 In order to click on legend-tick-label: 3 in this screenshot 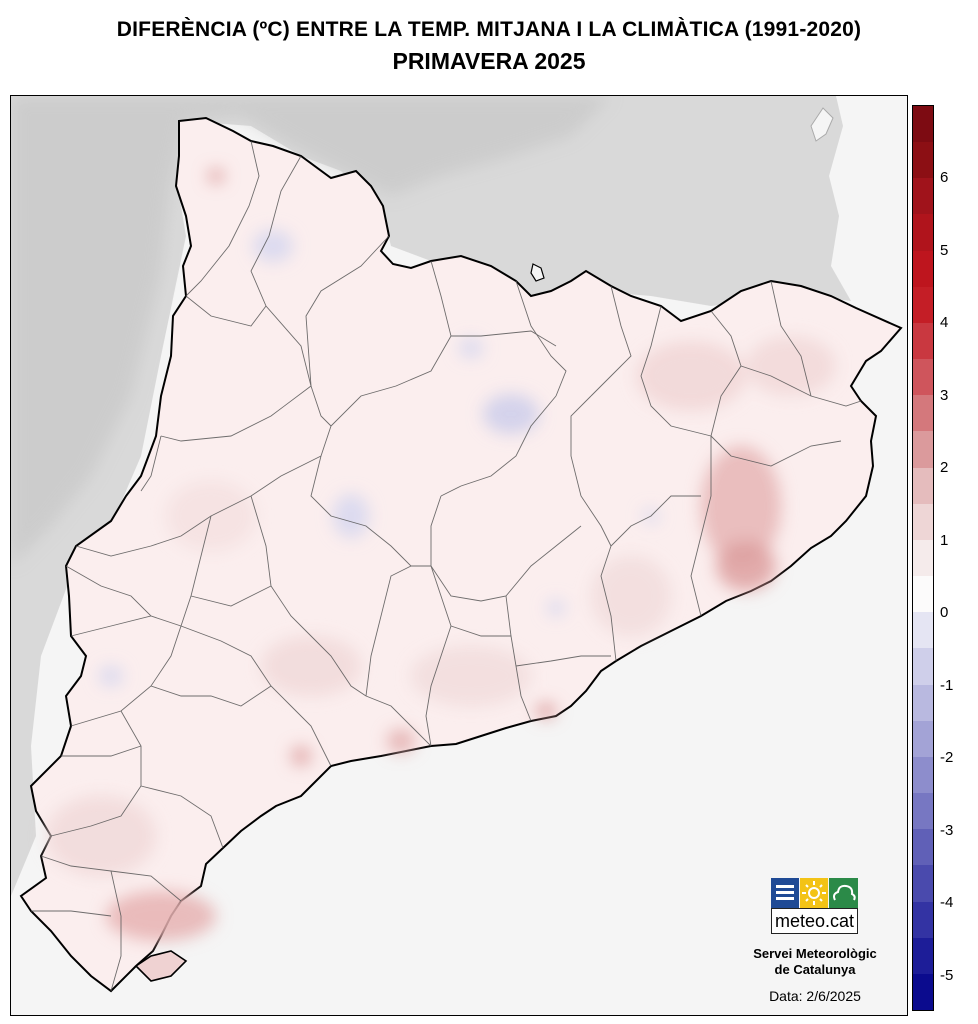, I will do `click(944, 395)`.